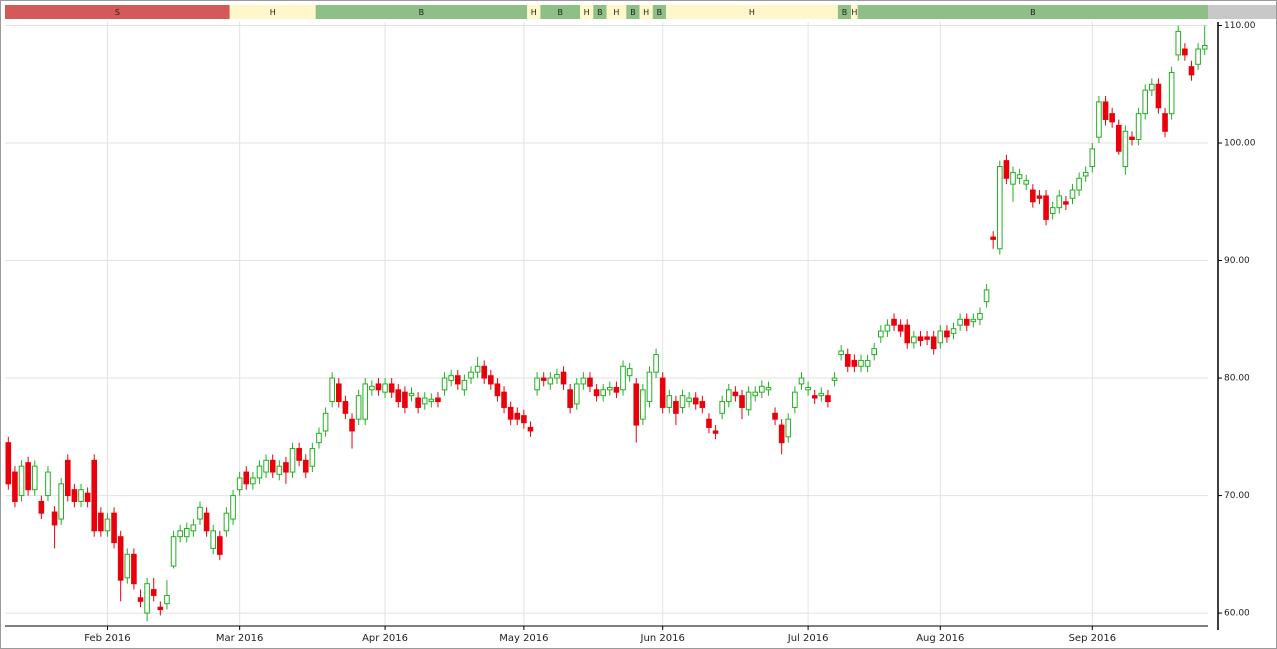  I want to click on x-tick-label: Apr 2016, so click(385, 638).